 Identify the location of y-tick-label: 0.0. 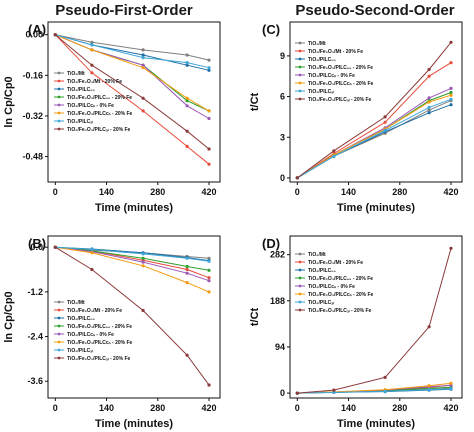
(36, 247).